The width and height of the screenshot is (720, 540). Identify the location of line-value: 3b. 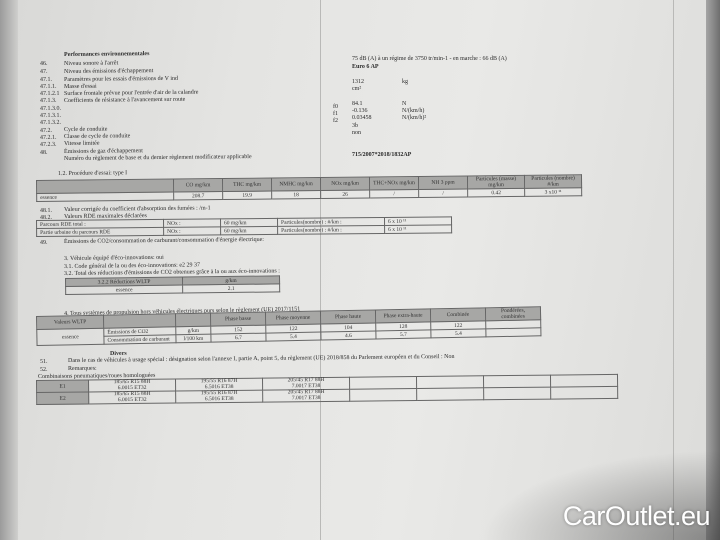
(355, 126).